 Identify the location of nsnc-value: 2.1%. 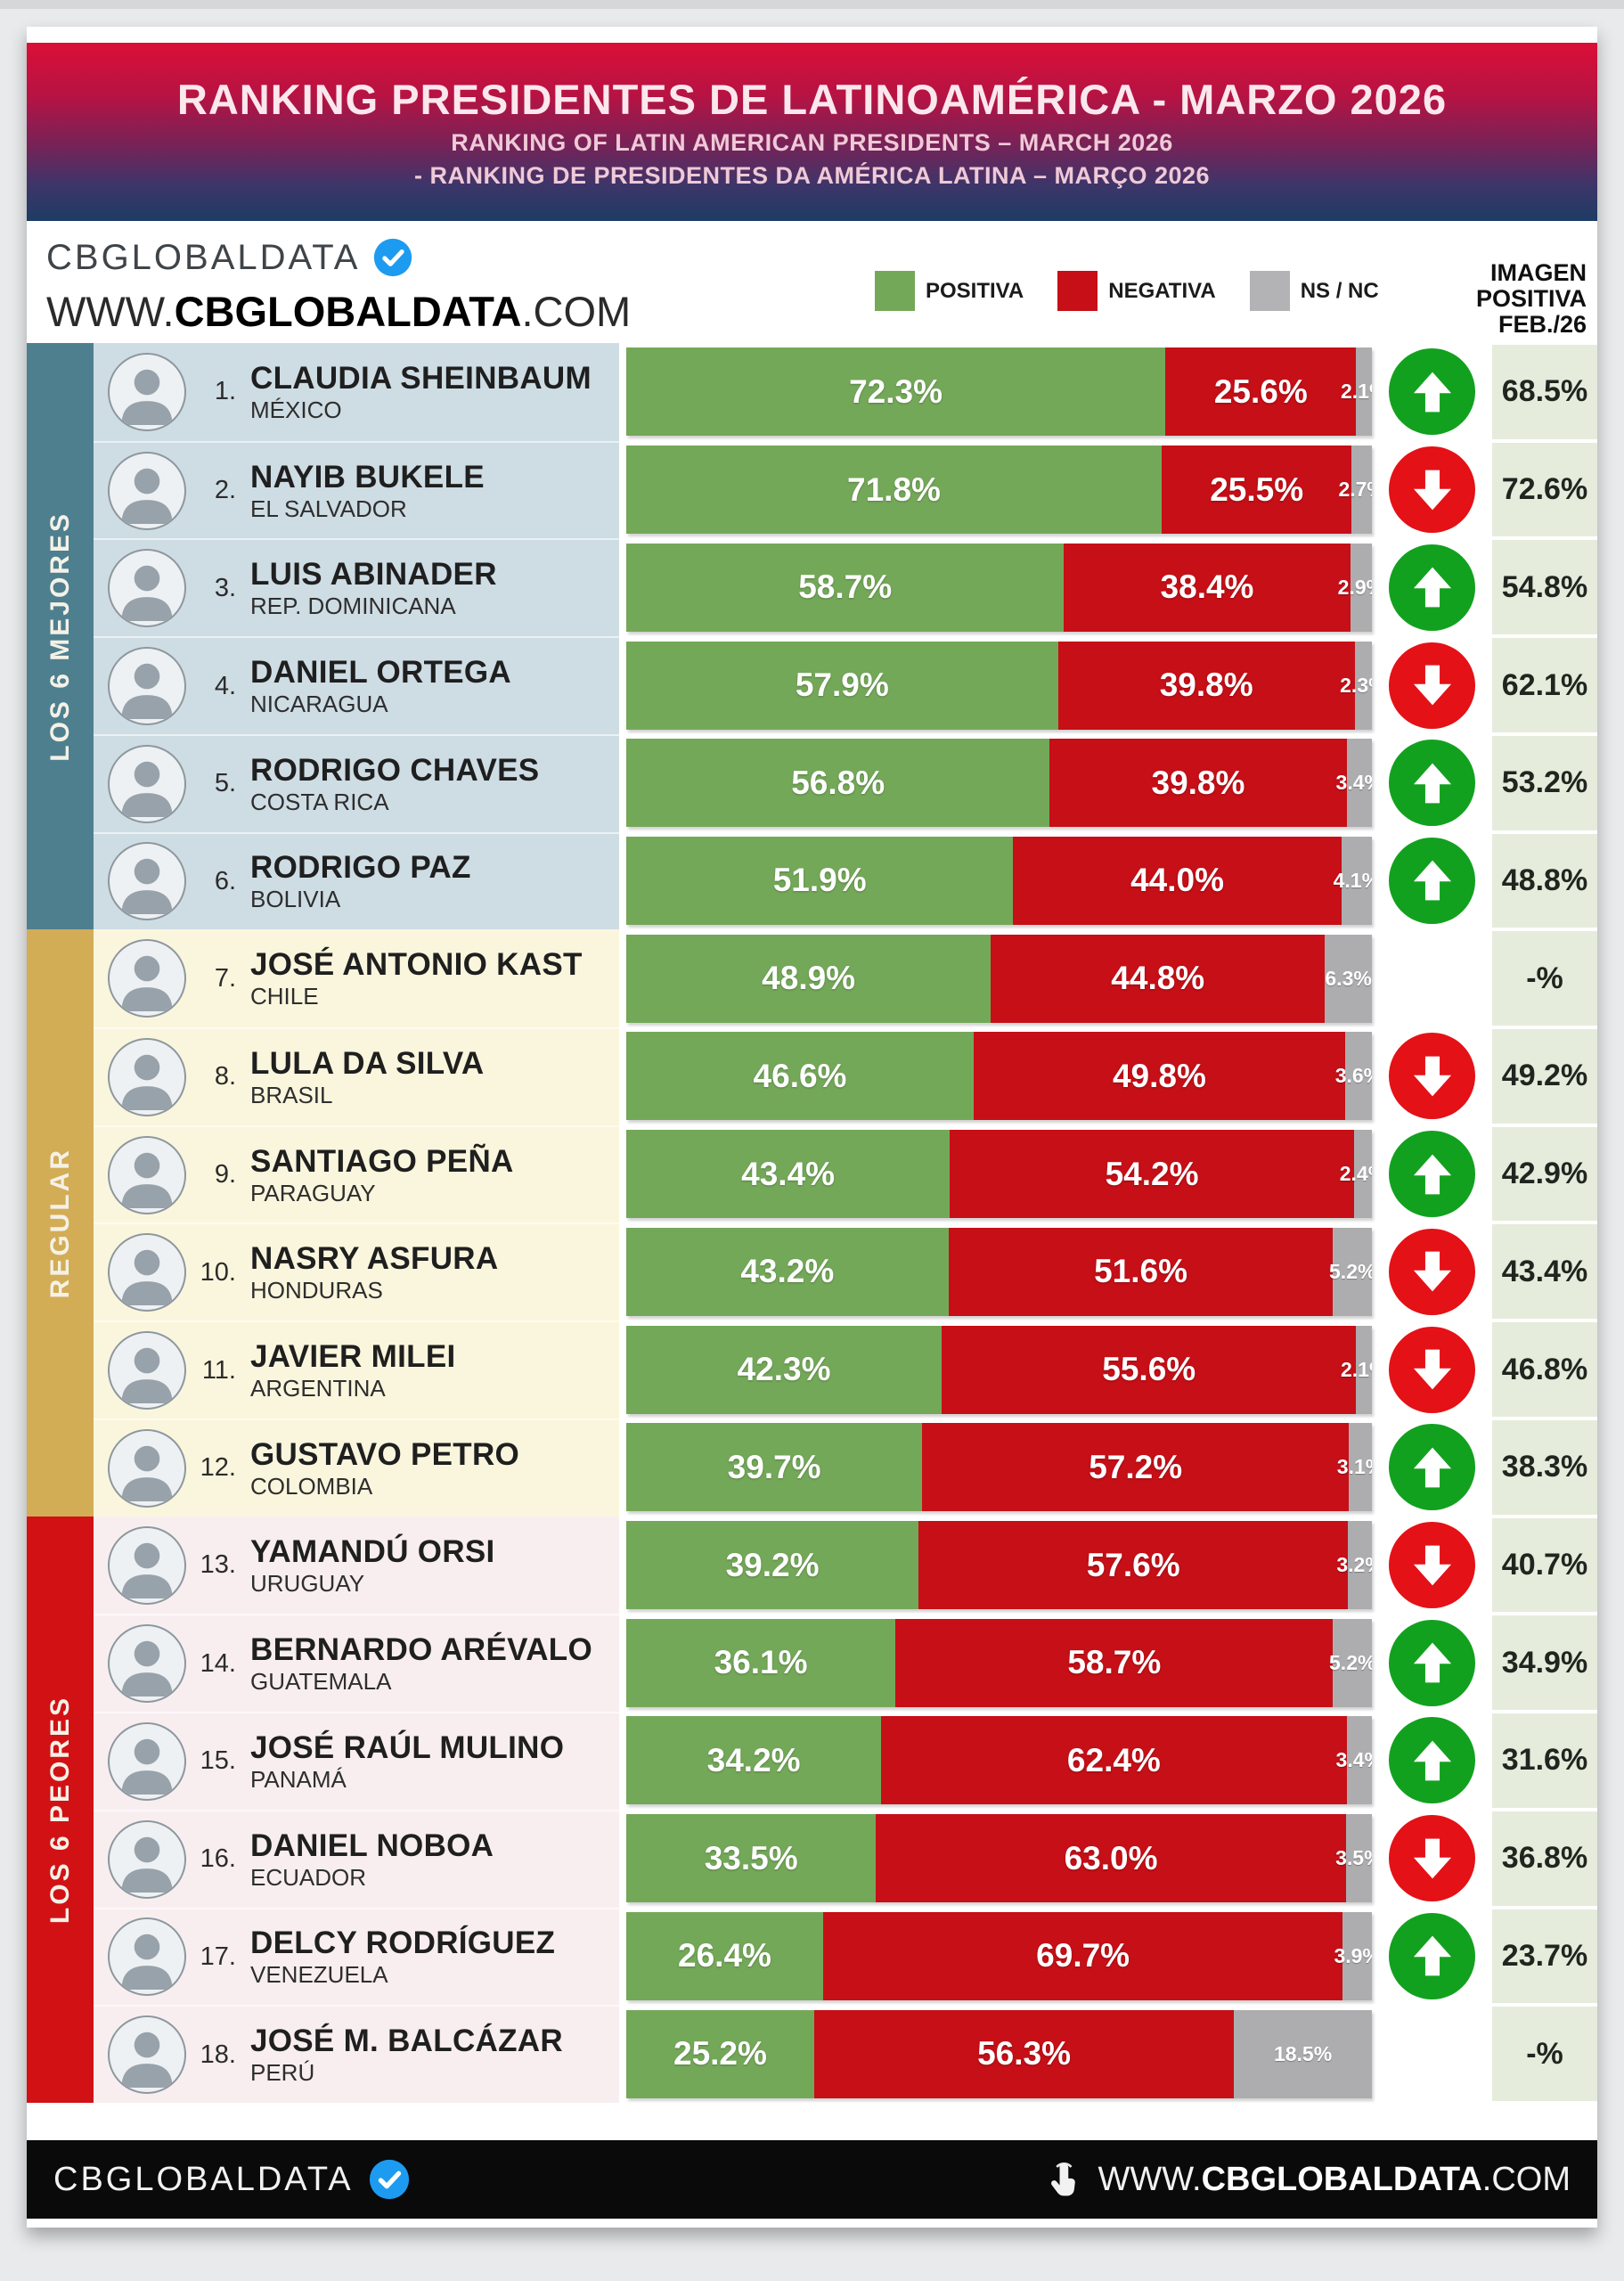
(1356, 1369).